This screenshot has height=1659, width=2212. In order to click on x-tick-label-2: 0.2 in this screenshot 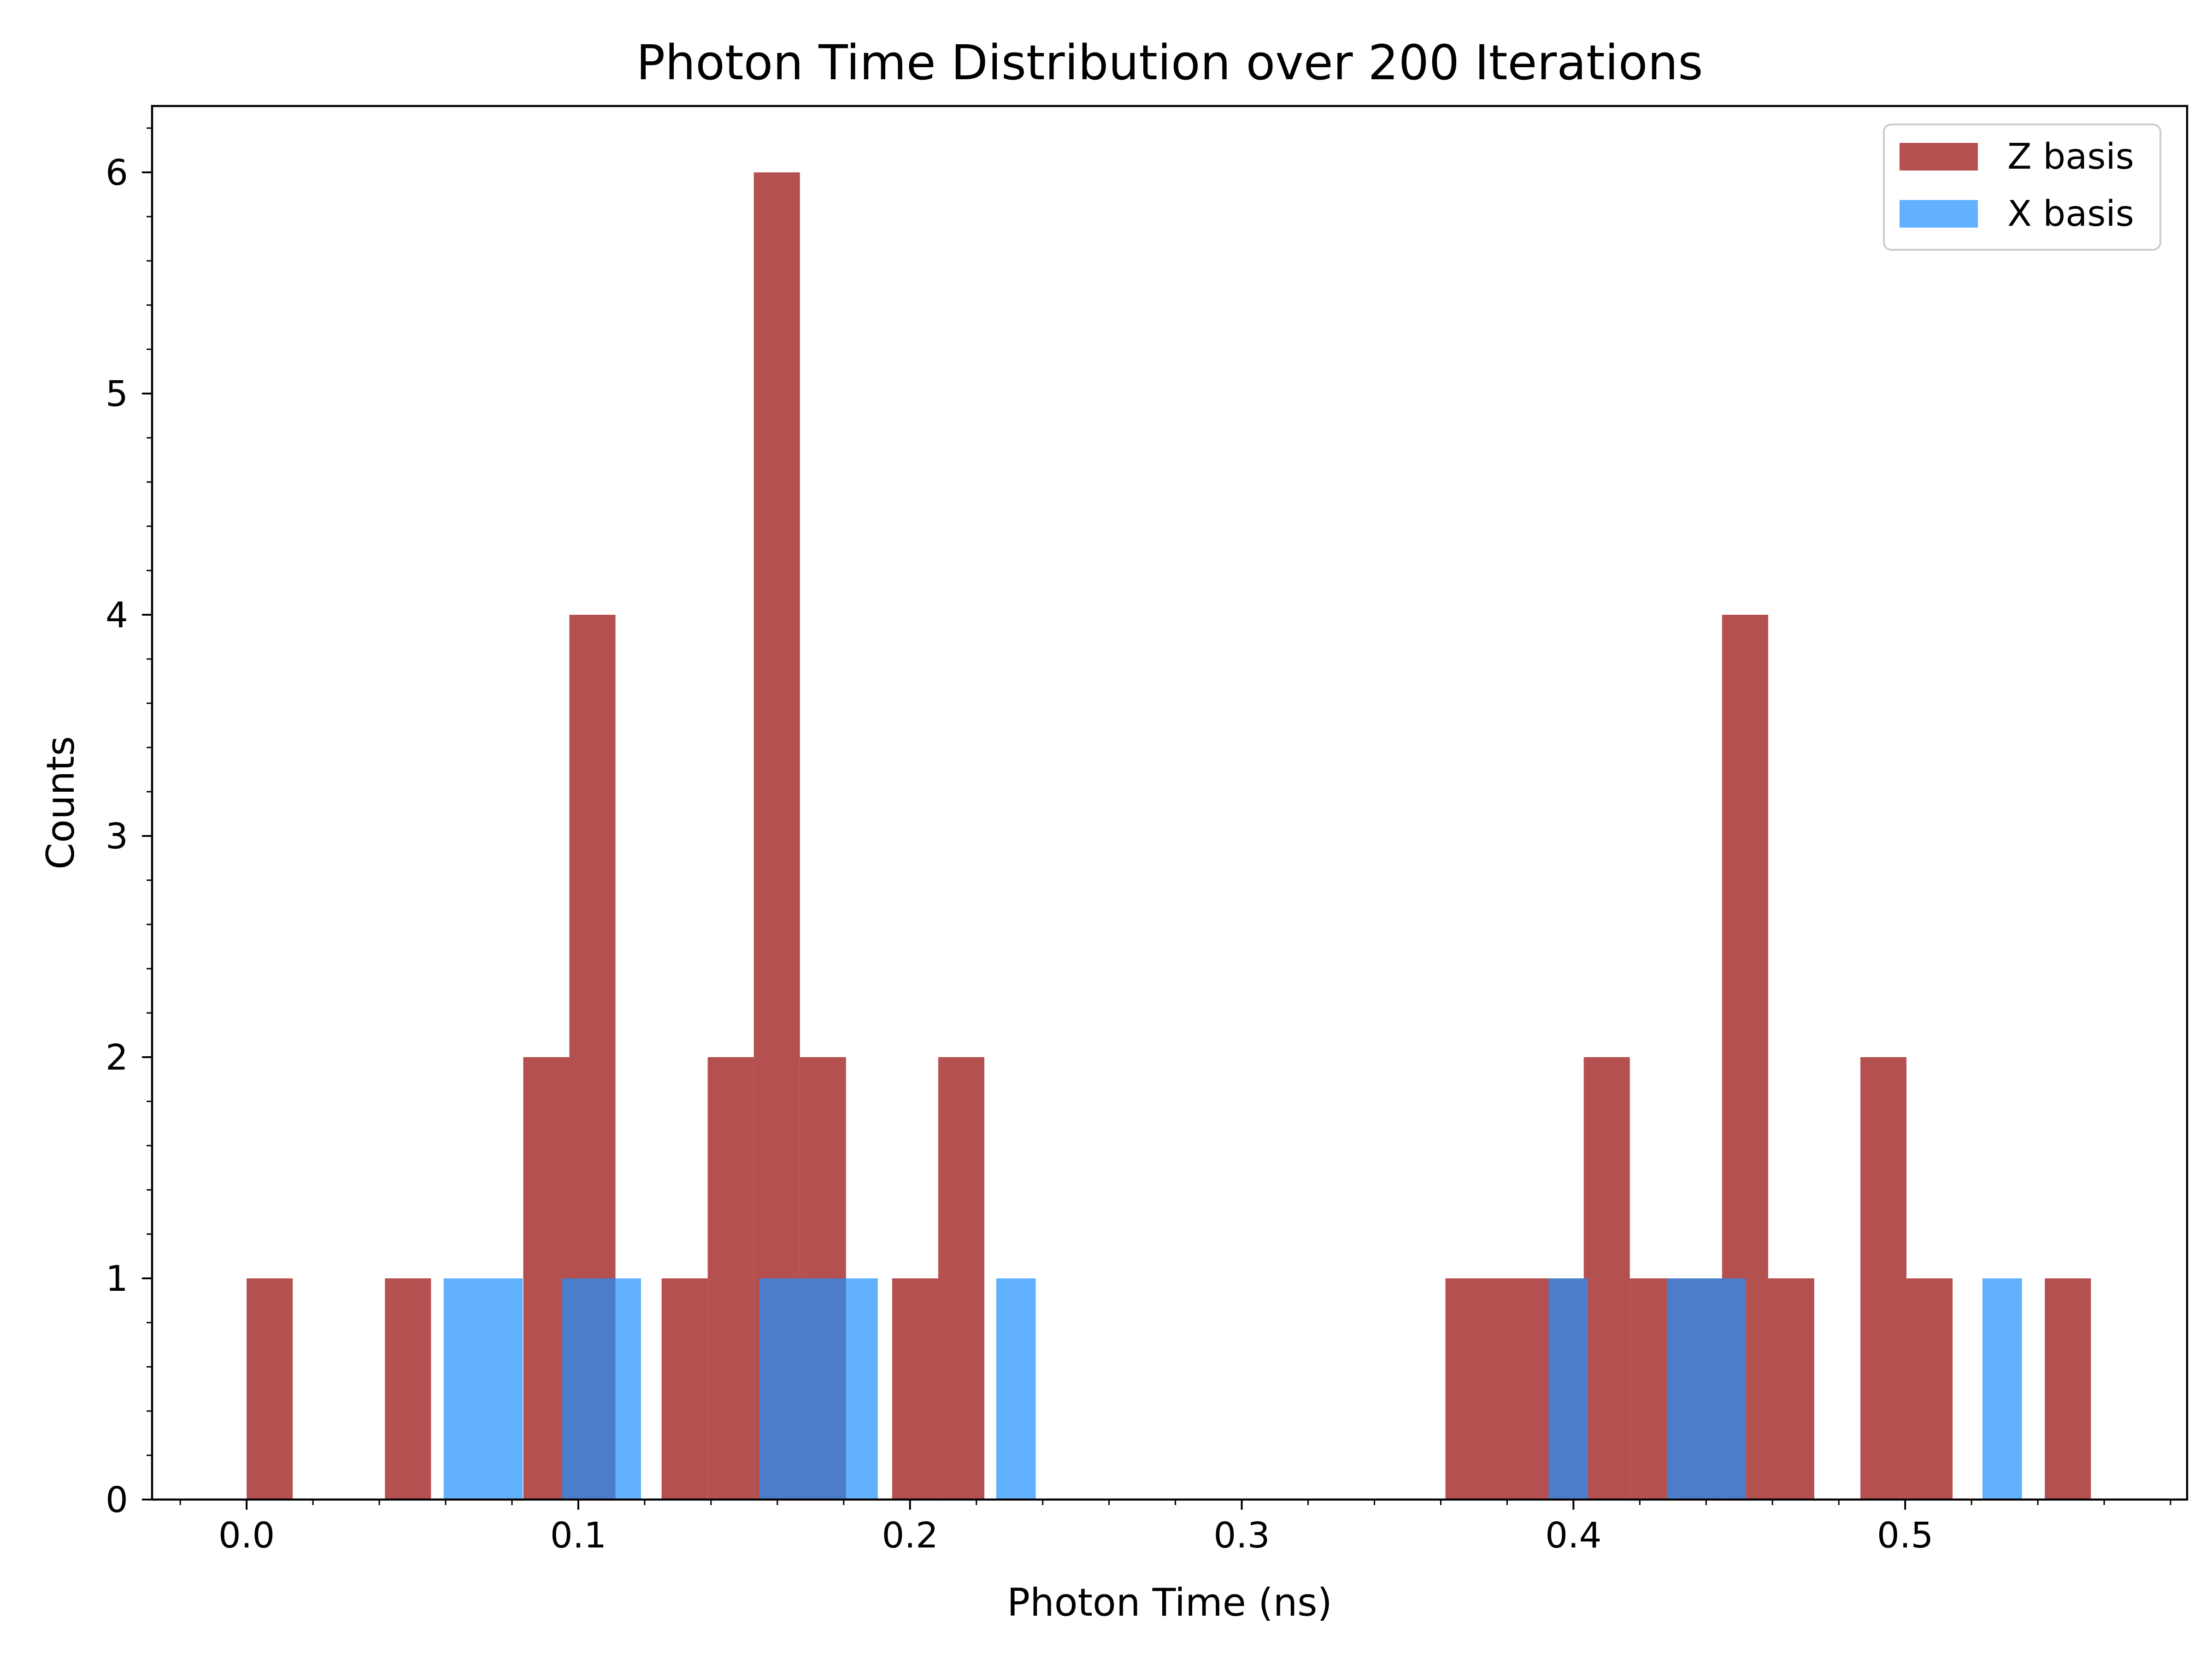, I will do `click(910, 1535)`.